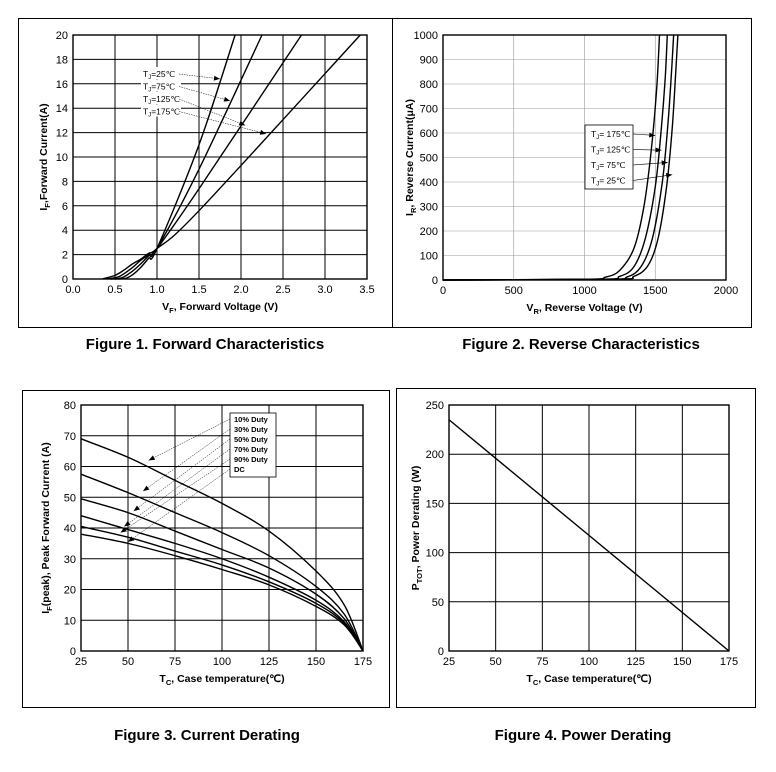  I want to click on fig4-y-tick-label: 250, so click(435, 406).